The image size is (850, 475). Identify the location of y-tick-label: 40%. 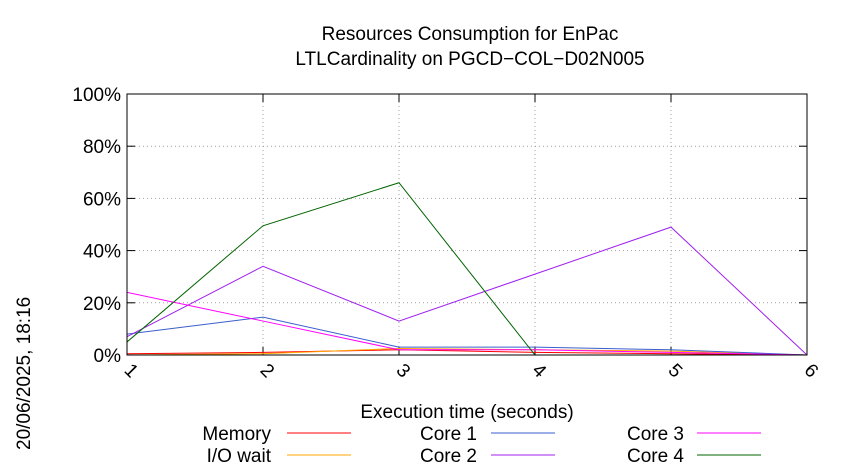
(102, 252).